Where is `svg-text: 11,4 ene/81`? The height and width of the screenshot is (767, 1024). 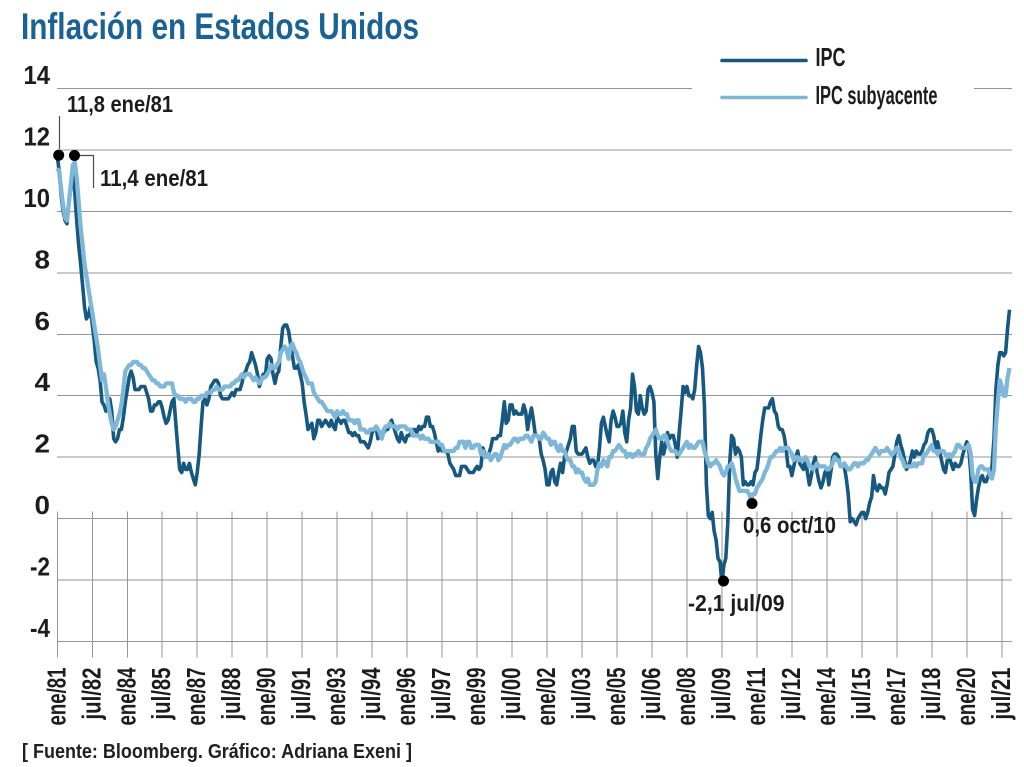 svg-text: 11,4 ene/81 is located at coordinates (154, 178).